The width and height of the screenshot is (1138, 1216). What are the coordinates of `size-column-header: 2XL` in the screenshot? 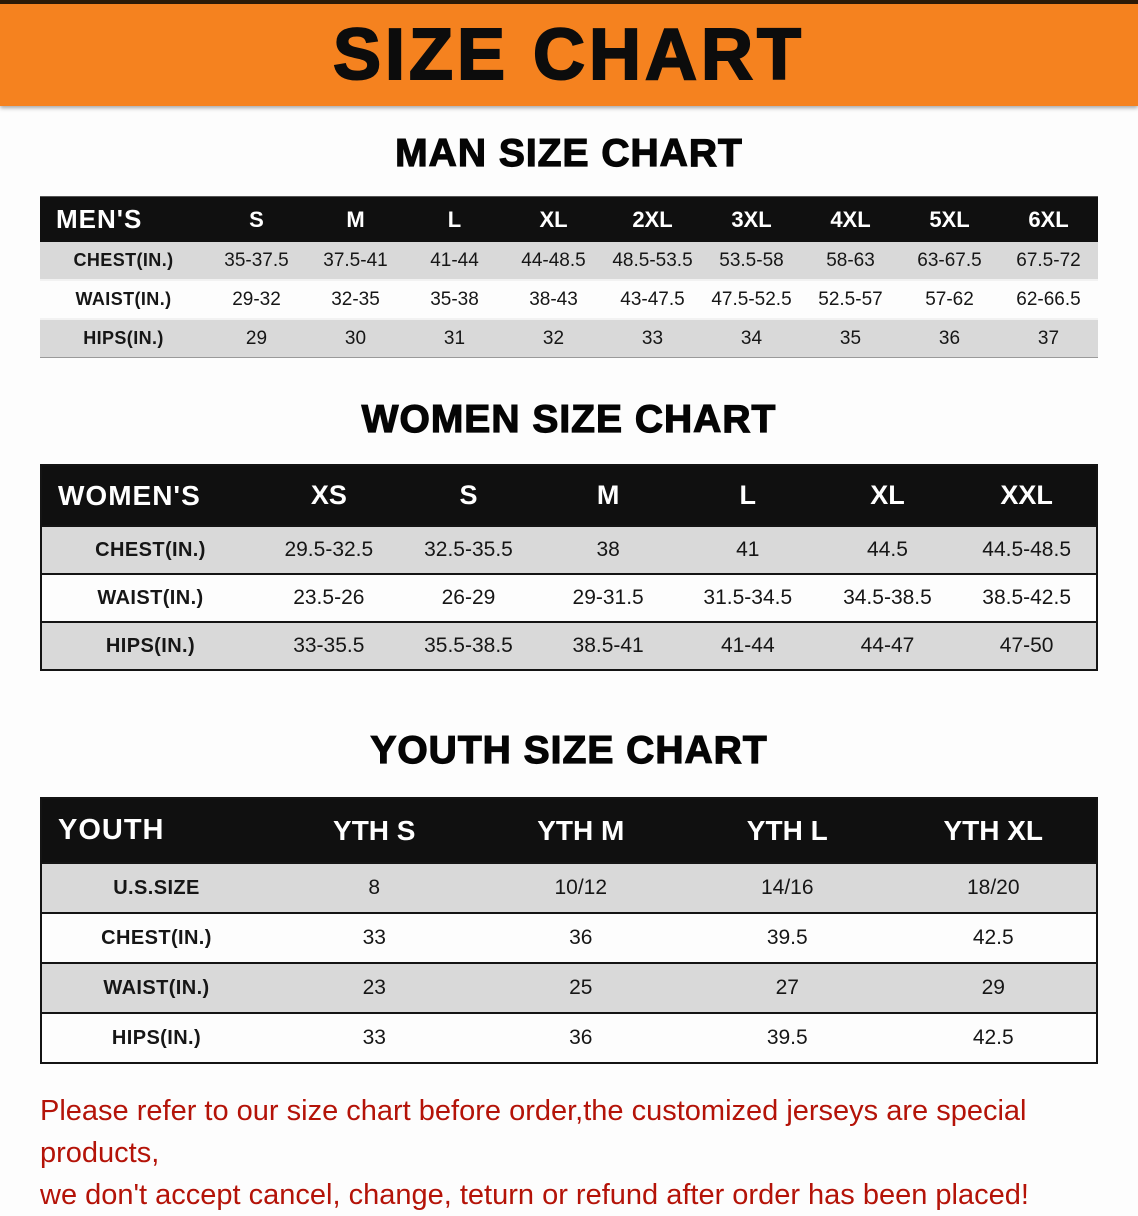 It's located at (652, 219).